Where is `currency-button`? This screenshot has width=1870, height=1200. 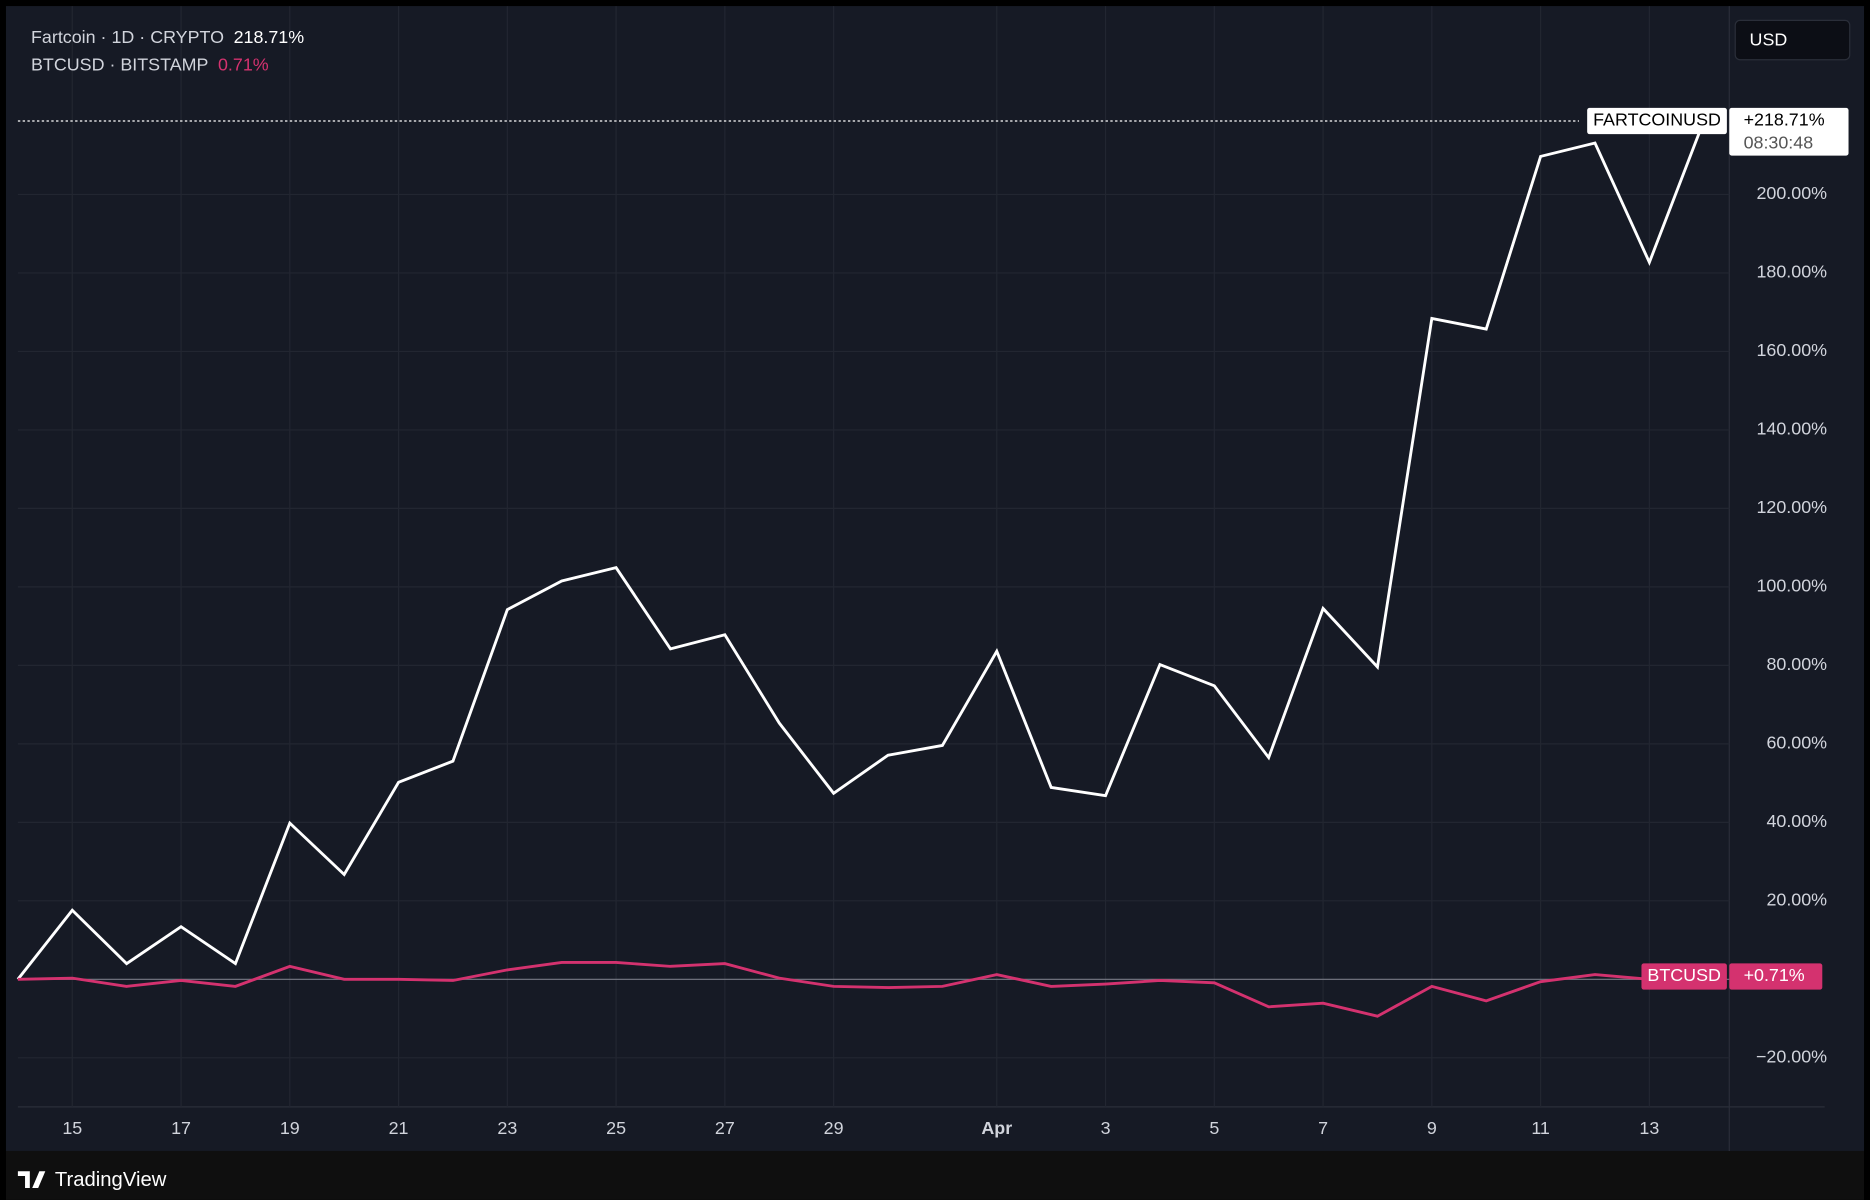
currency-button is located at coordinates (1792, 40).